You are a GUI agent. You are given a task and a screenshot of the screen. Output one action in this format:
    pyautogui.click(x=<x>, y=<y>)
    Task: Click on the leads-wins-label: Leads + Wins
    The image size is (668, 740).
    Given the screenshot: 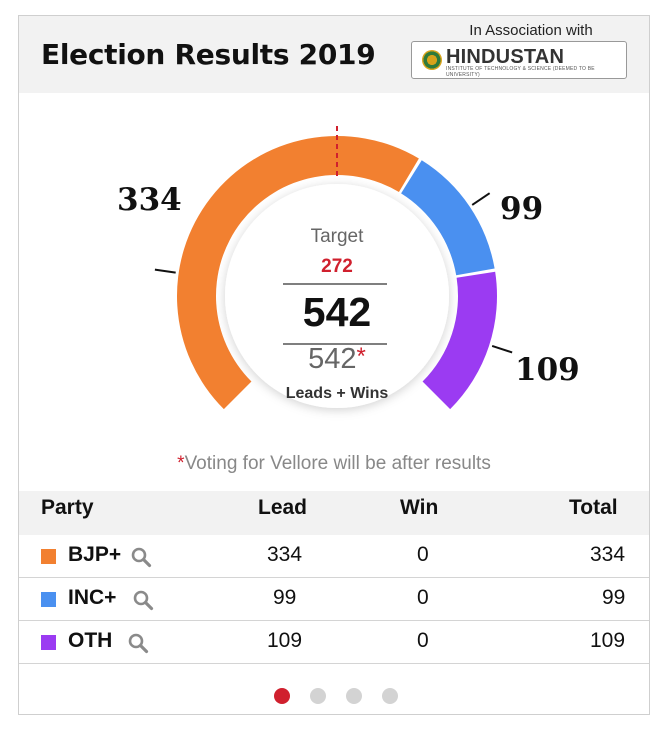 What is the action you would take?
    pyautogui.click(x=337, y=393)
    